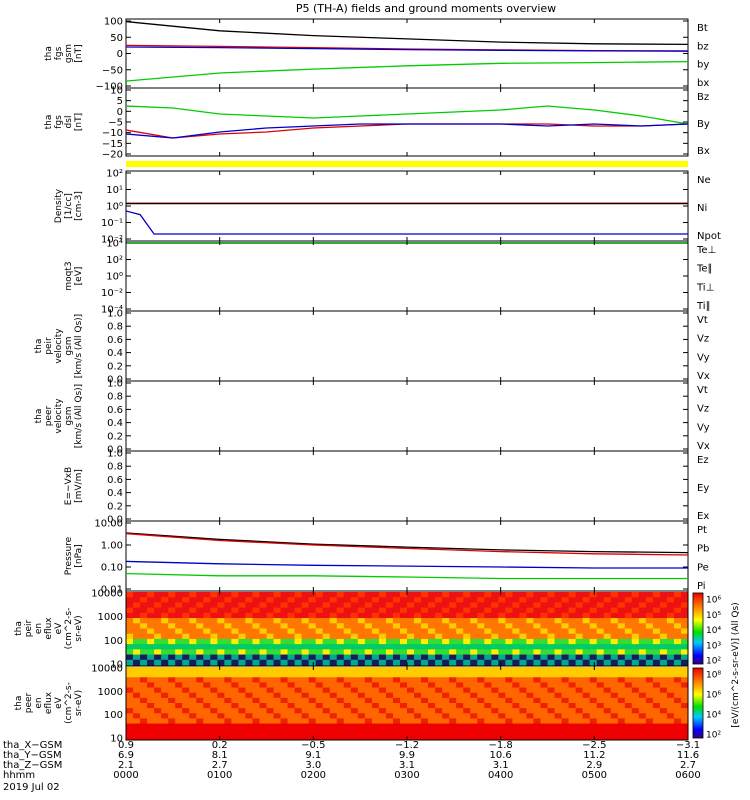  I want to click on yaxis-title-line: peir, so click(49, 346).